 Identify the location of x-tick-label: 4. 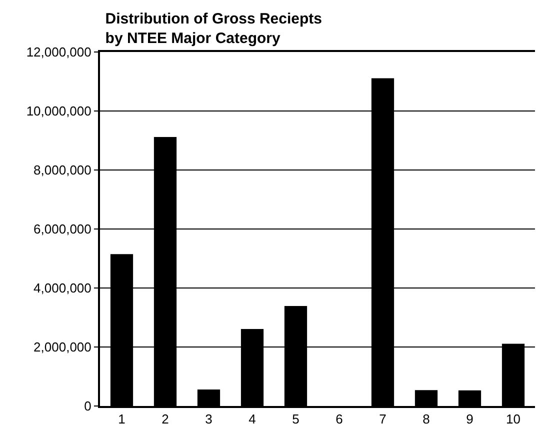
(252, 419).